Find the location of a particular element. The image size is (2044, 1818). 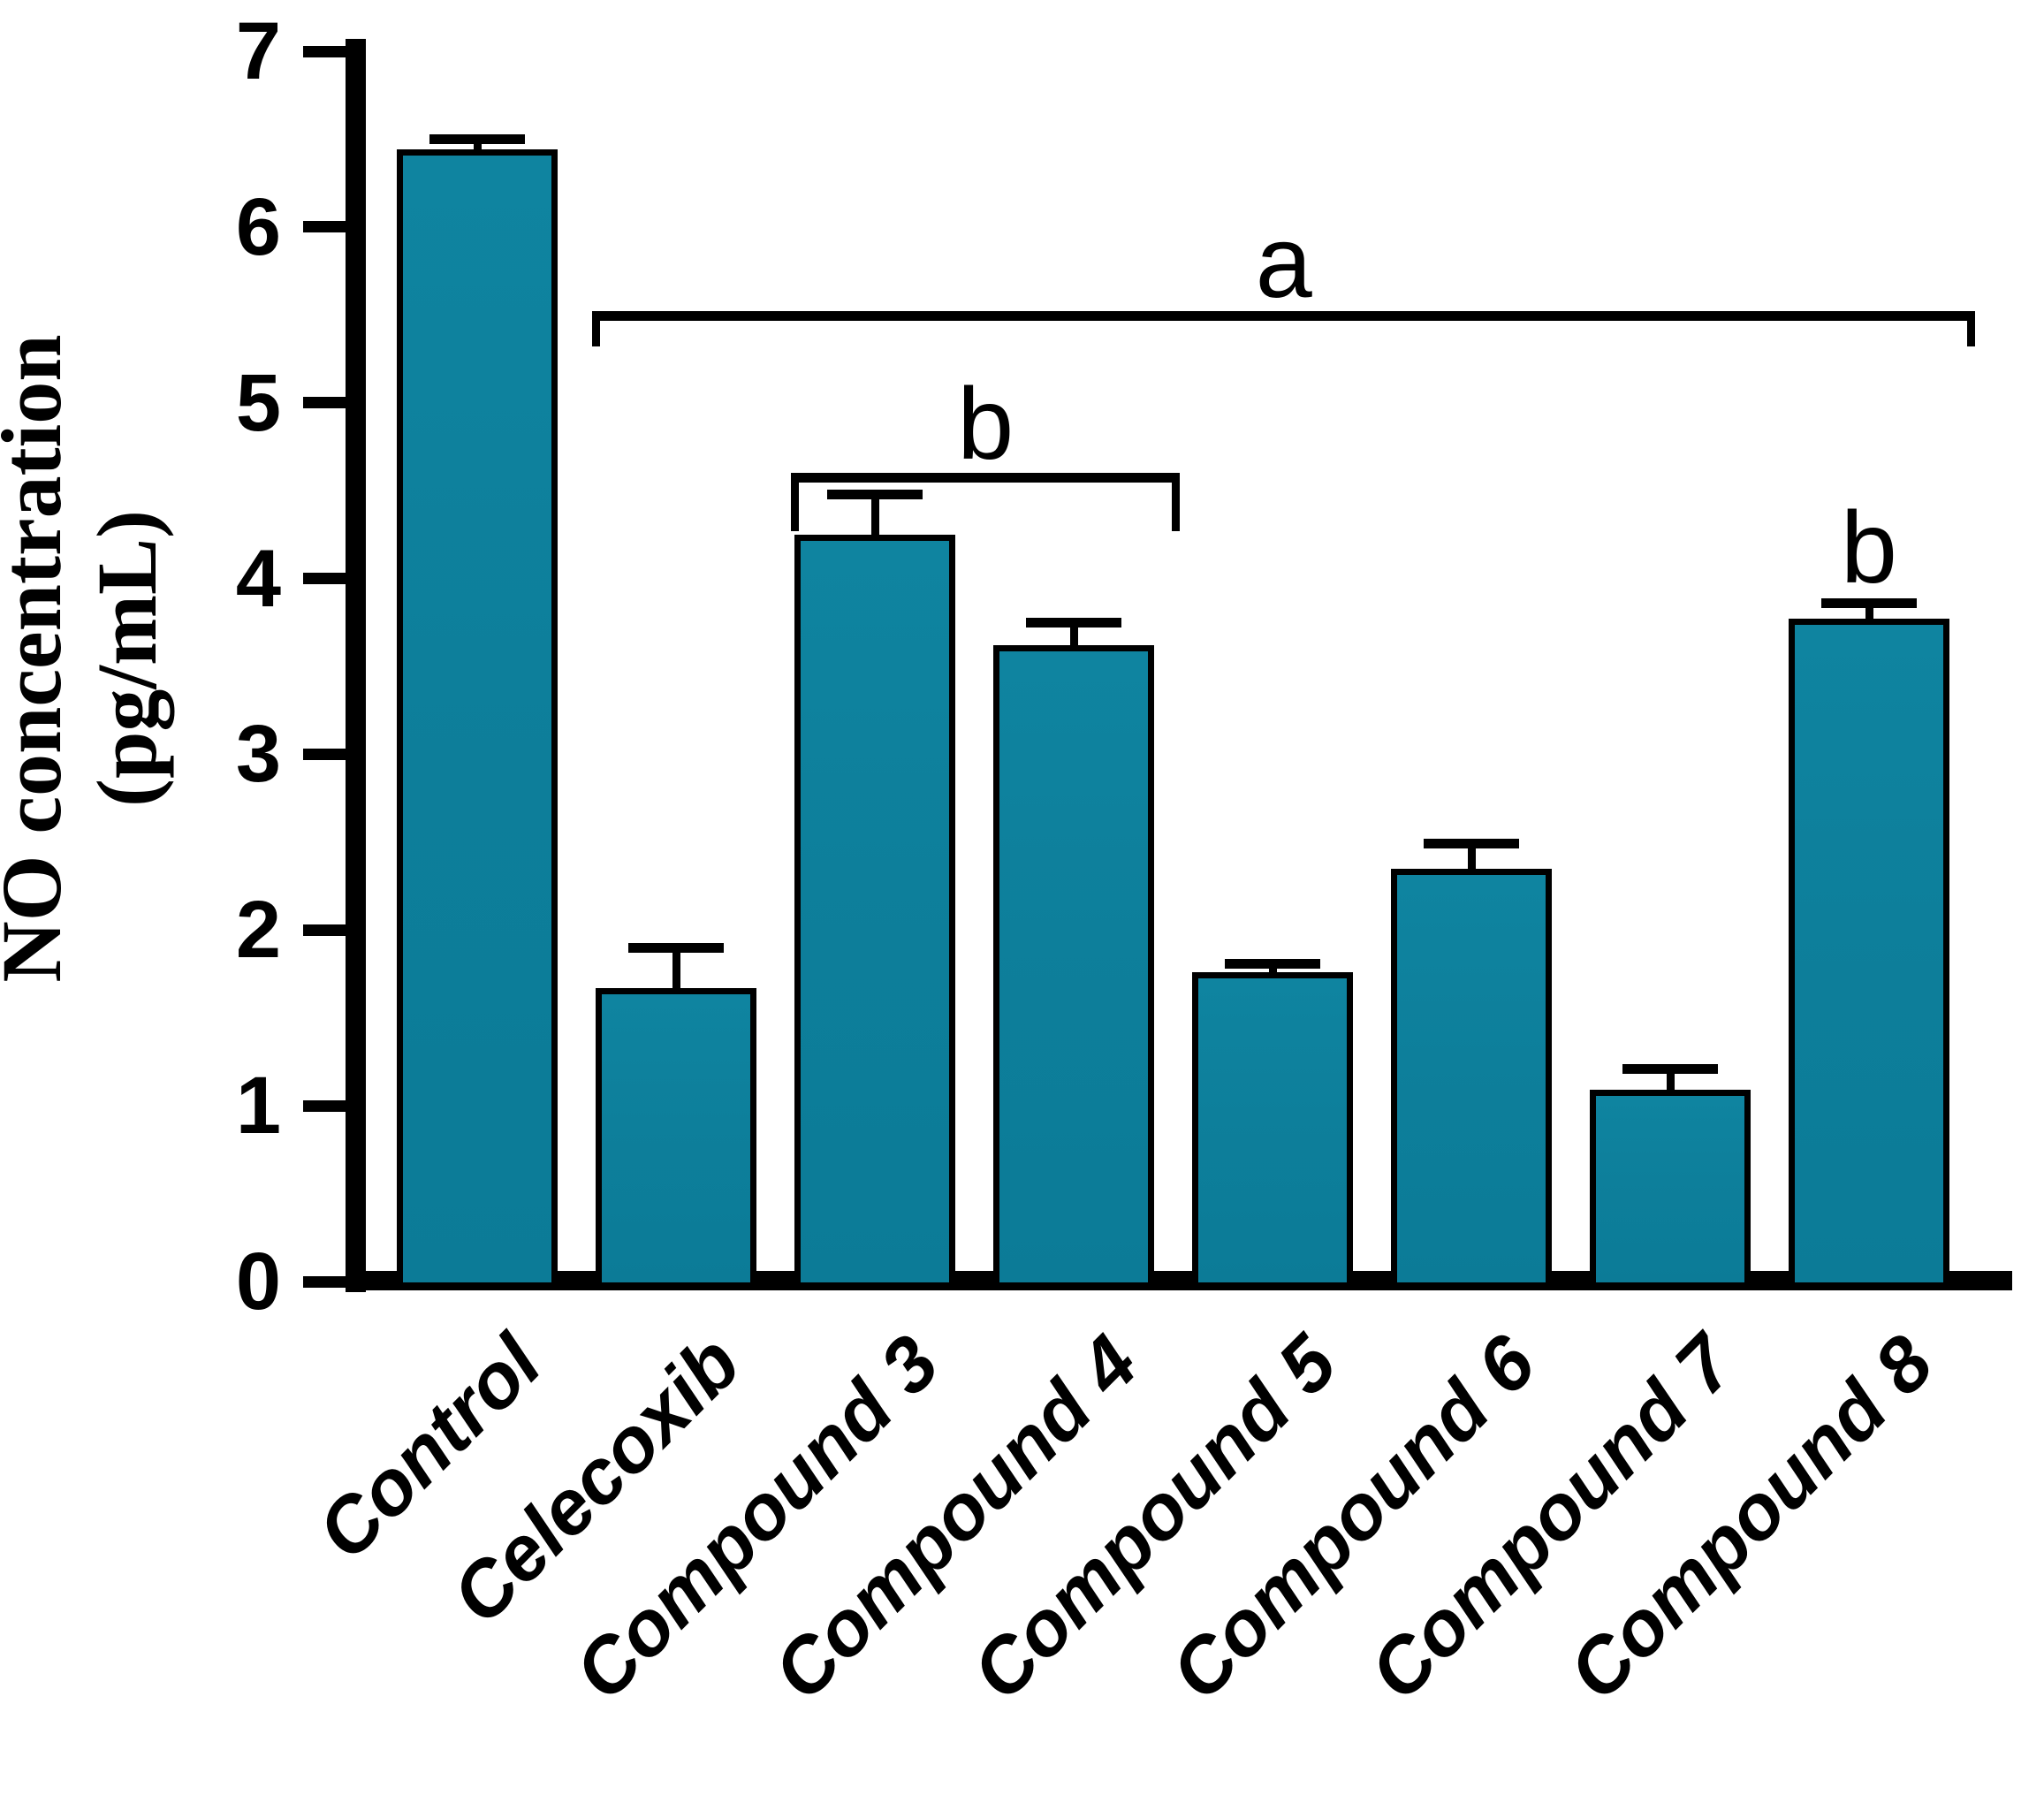

y-tick-label: 0 is located at coordinates (258, 1281).